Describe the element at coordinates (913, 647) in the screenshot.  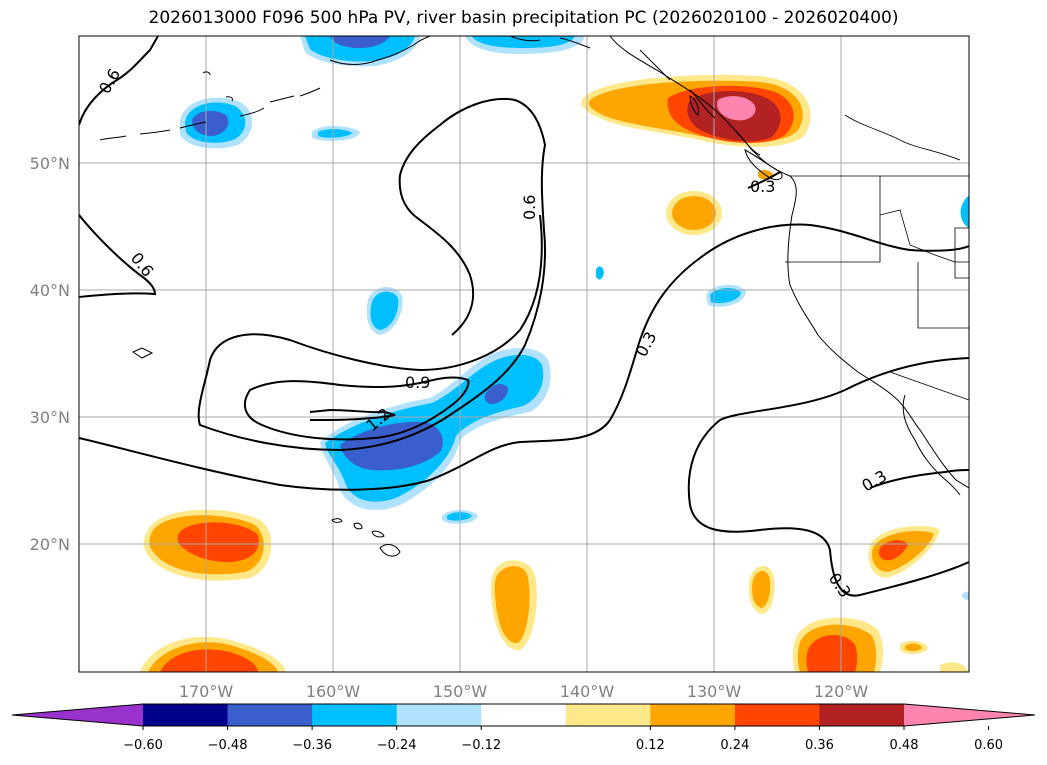
I see `positive-anomaly-tiny-se-core` at that location.